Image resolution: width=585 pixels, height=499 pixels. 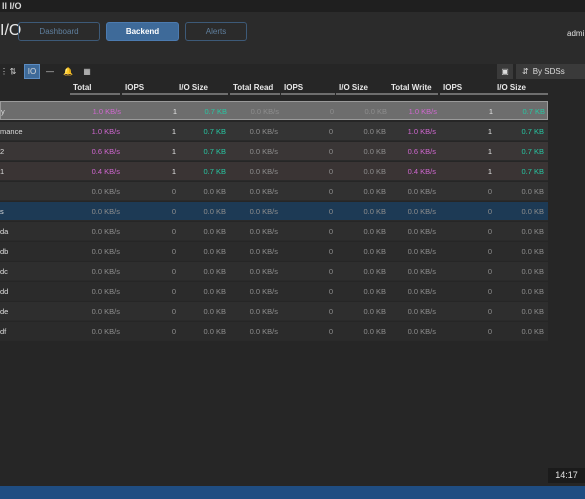 I want to click on col-read-io-size: I/O Size, so click(x=362, y=88).